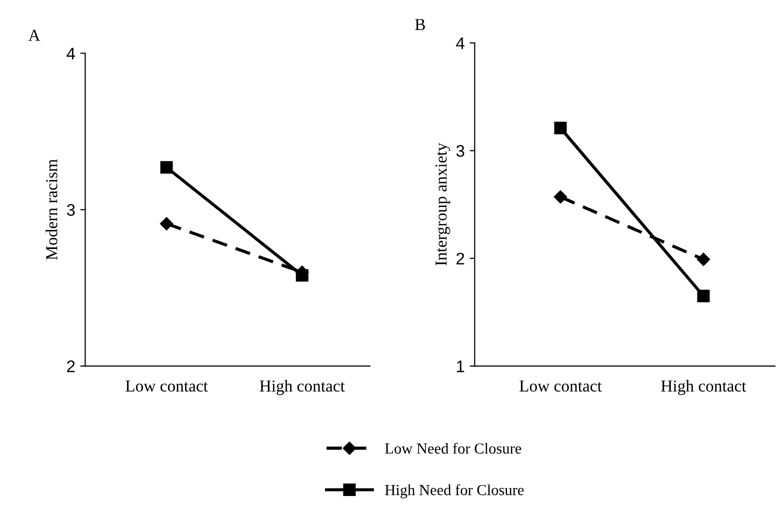 The height and width of the screenshot is (517, 782). What do you see at coordinates (454, 491) in the screenshot?
I see `legend-label: High Need for Closure` at bounding box center [454, 491].